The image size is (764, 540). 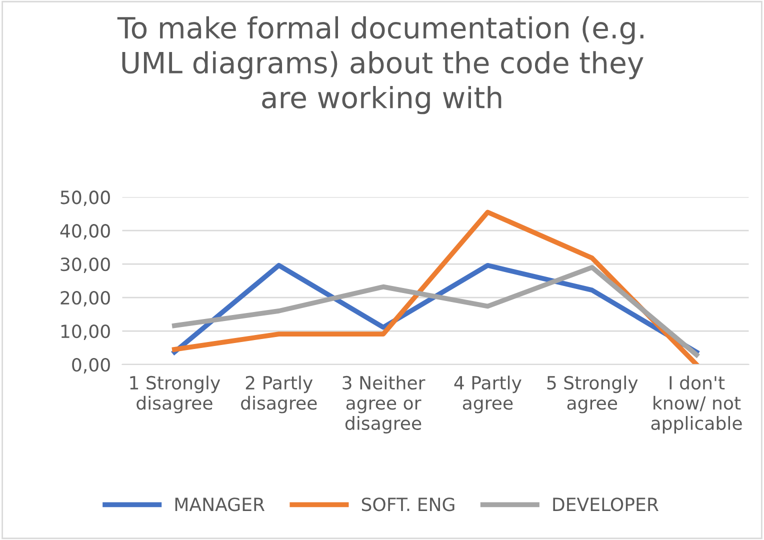 What do you see at coordinates (384, 405) in the screenshot?
I see `x-tick-label: 3 Neither agree or disagree` at bounding box center [384, 405].